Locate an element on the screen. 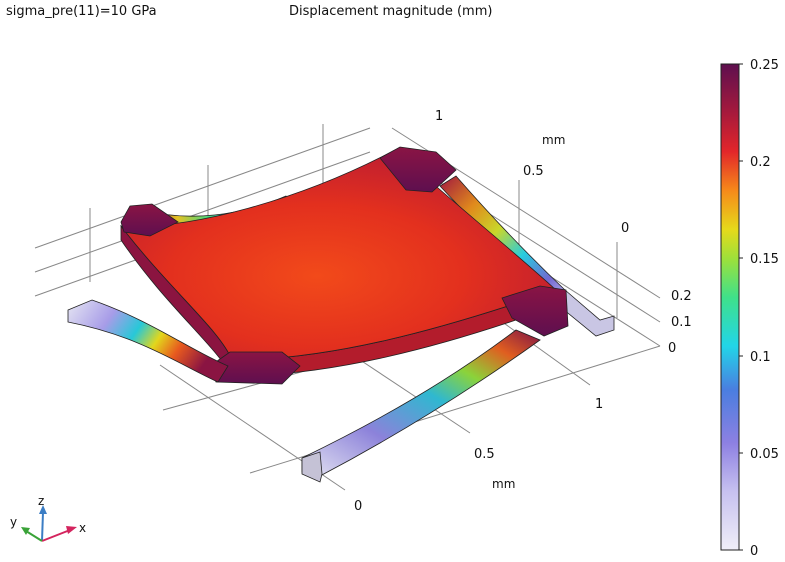 The height and width of the screenshot is (562, 785). beam-front-left is located at coordinates (148, 341).